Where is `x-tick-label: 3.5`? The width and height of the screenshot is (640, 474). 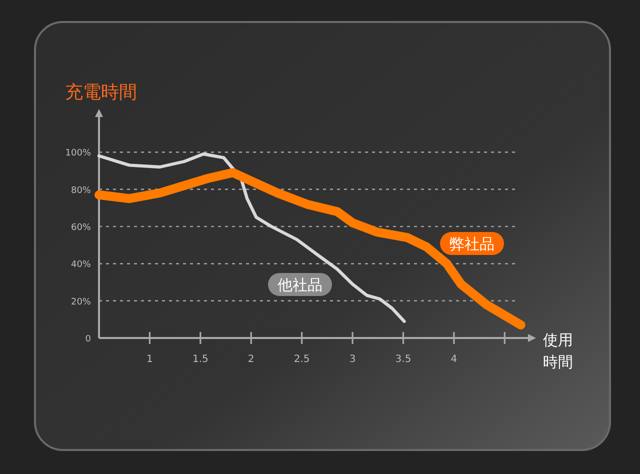
x-tick-label: 3.5 is located at coordinates (403, 359).